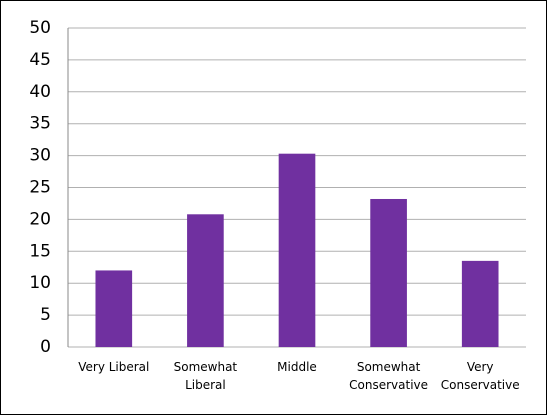 The image size is (547, 415). Describe the element at coordinates (40, 219) in the screenshot. I see `y-tick-label: 20` at that location.